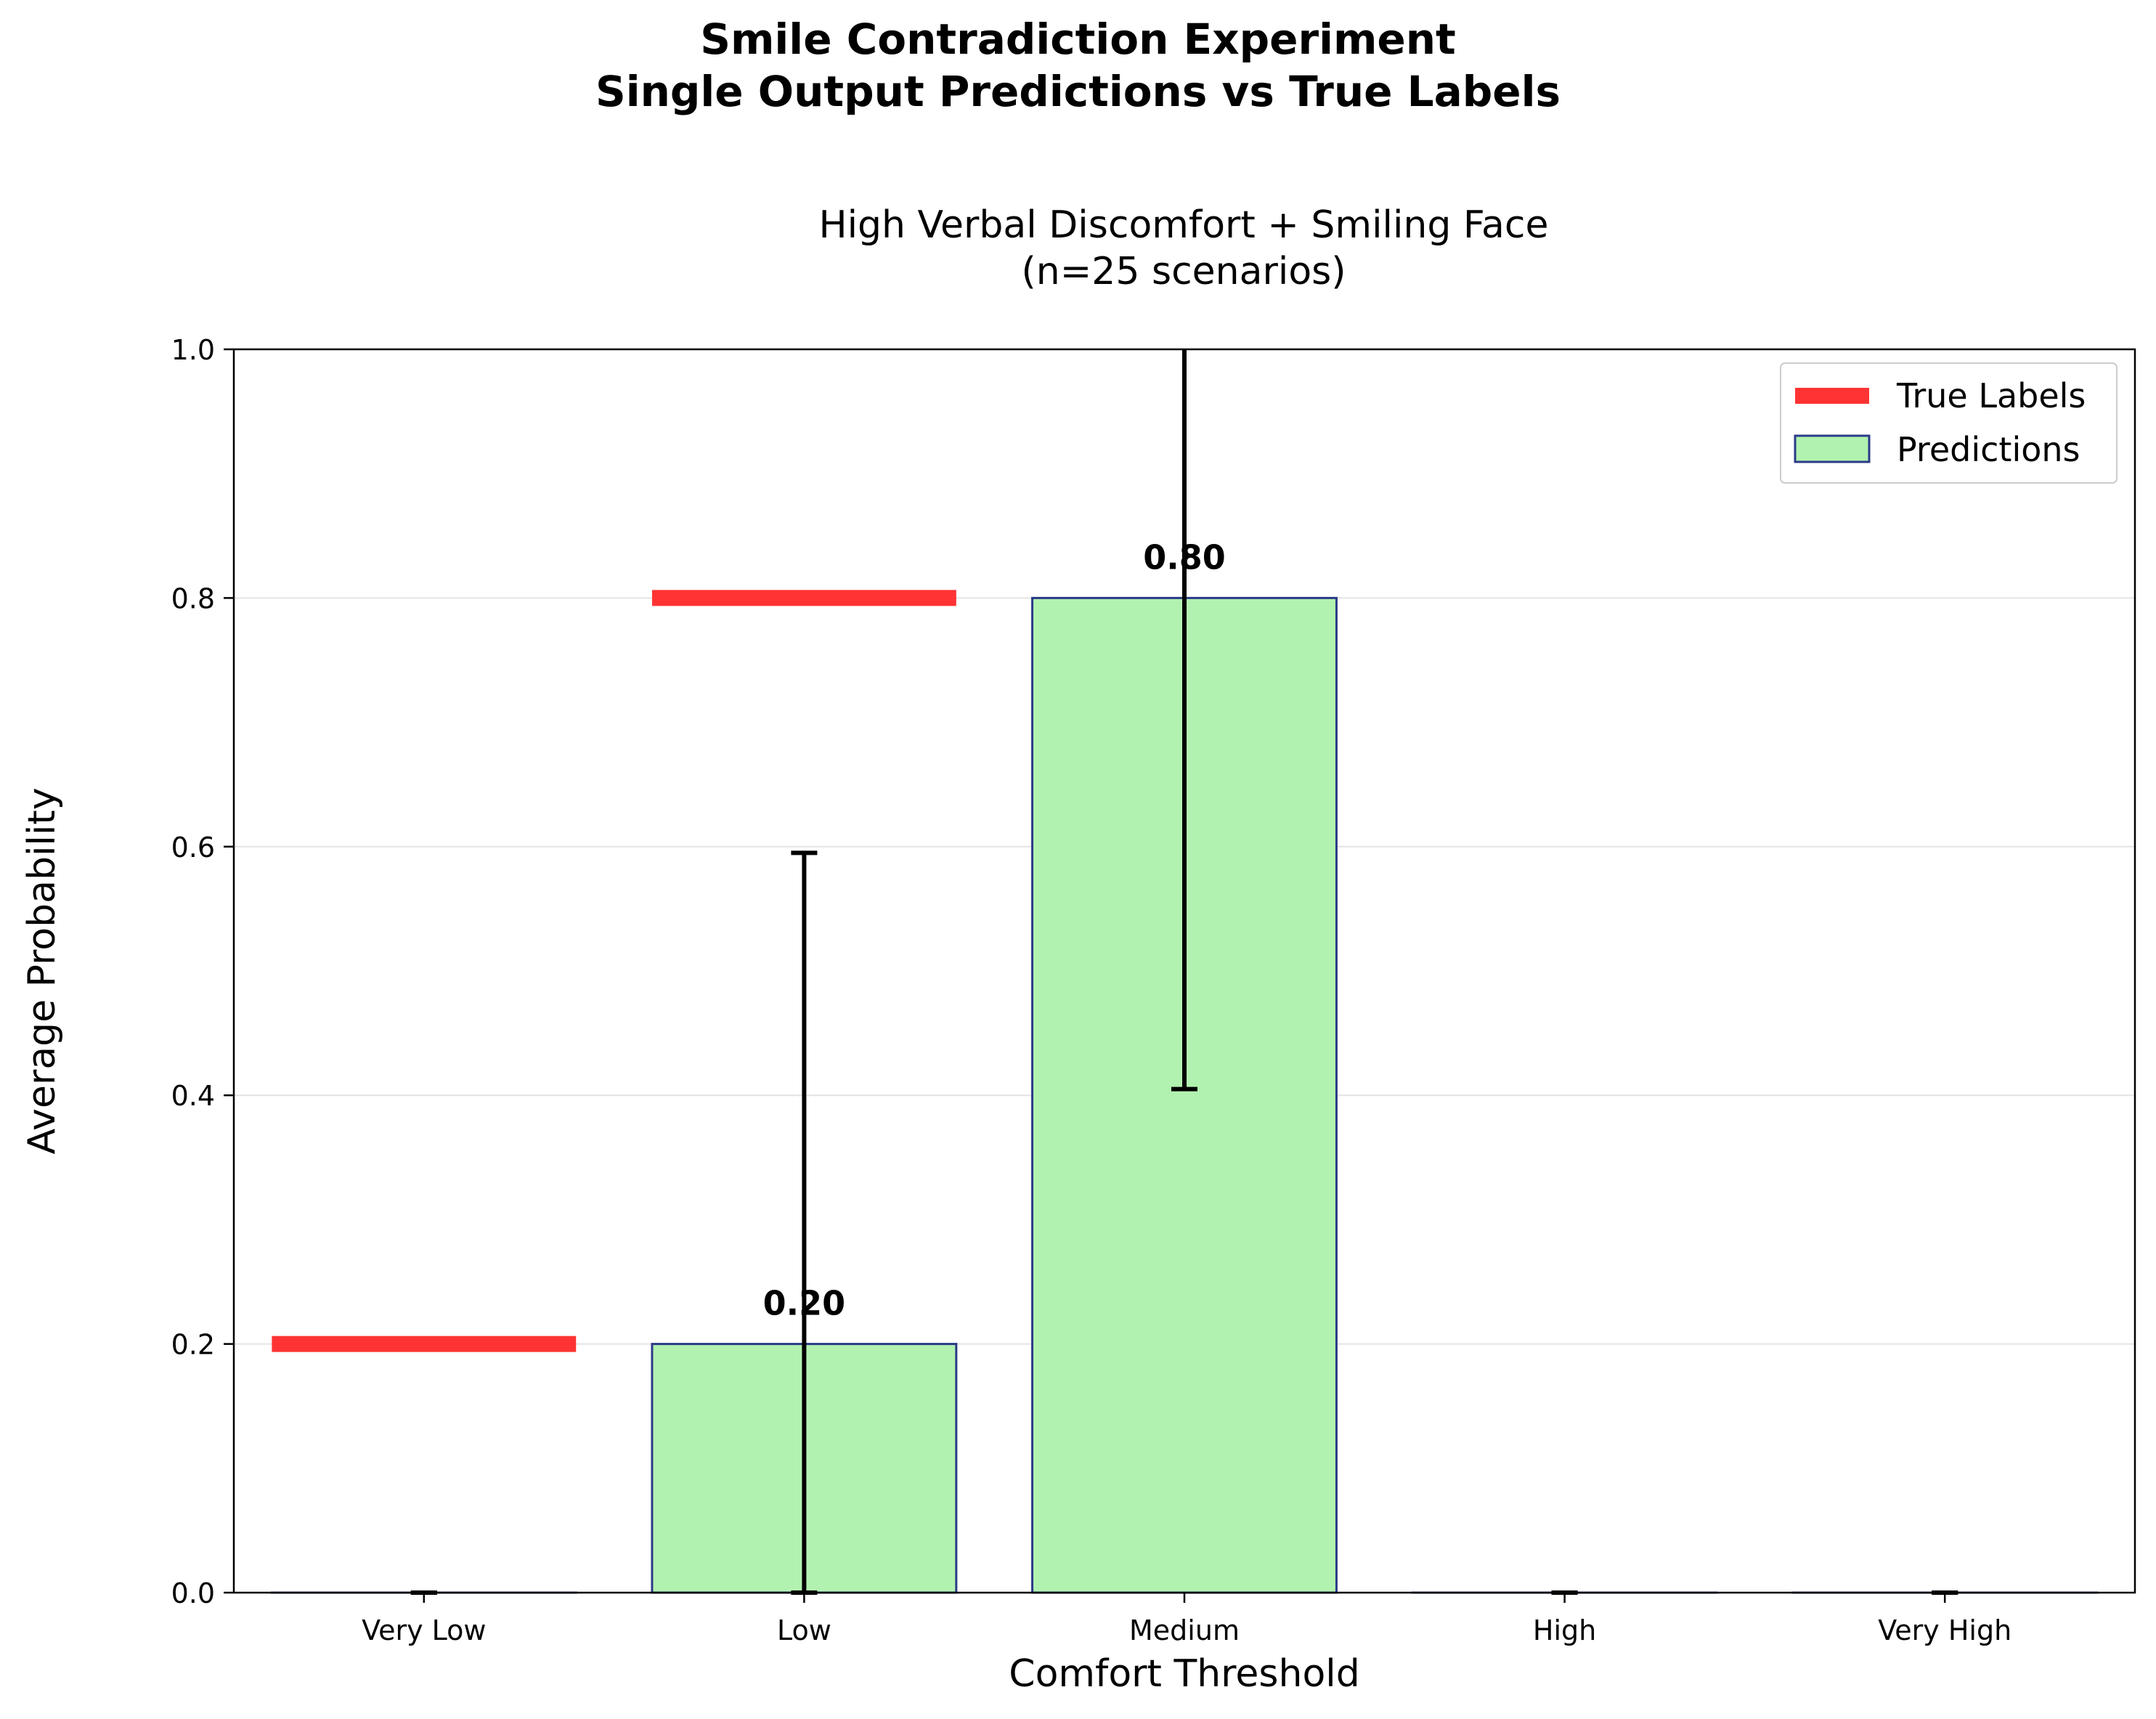 Image resolution: width=2156 pixels, height=1719 pixels. Describe the element at coordinates (1184, 1674) in the screenshot. I see `x-axis-label: Comfort Threshold` at that location.